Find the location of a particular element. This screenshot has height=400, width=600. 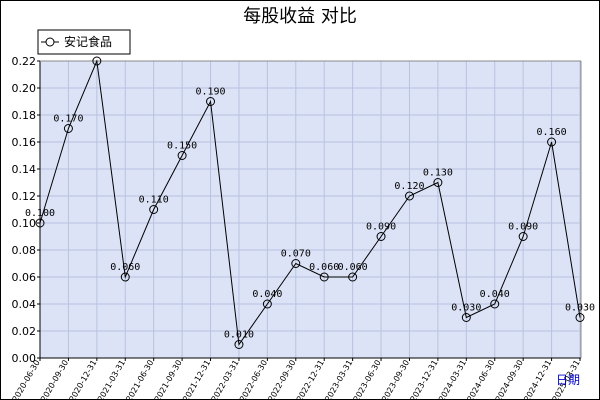

chart-title: 每股收益 对比 is located at coordinates (300, 16).